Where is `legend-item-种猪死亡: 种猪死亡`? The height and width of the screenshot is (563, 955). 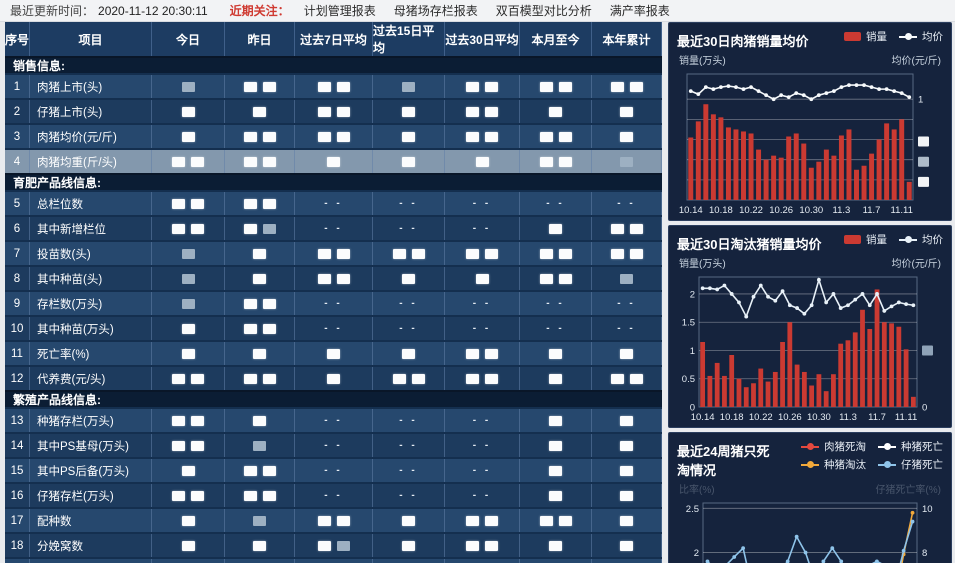 legend-item-种猪死亡: 种猪死亡 is located at coordinates (910, 446).